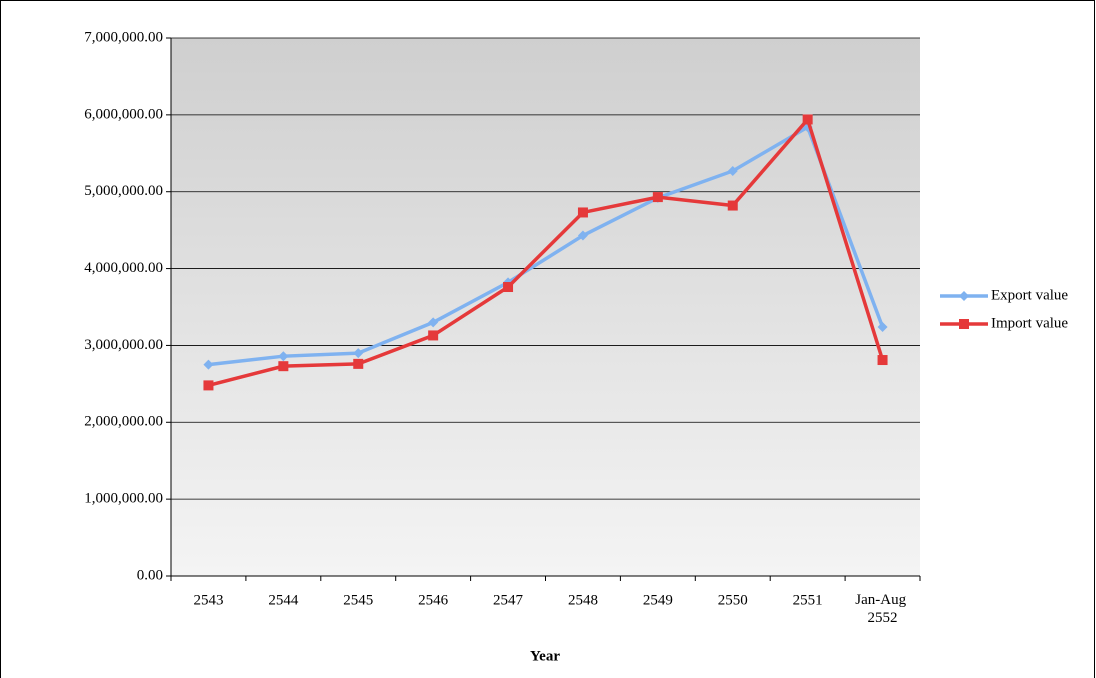 Image resolution: width=1096 pixels, height=678 pixels. Describe the element at coordinates (123, 114) in the screenshot. I see `y-tick-label: 6,000,000.00` at that location.